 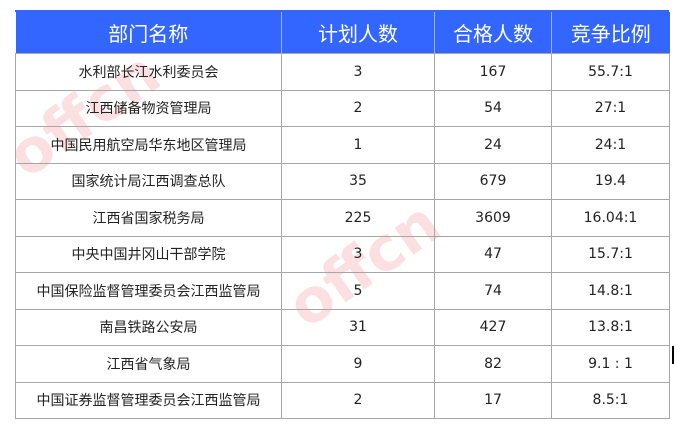 What do you see at coordinates (148, 33) in the screenshot?
I see `column-header: 部门名称` at bounding box center [148, 33].